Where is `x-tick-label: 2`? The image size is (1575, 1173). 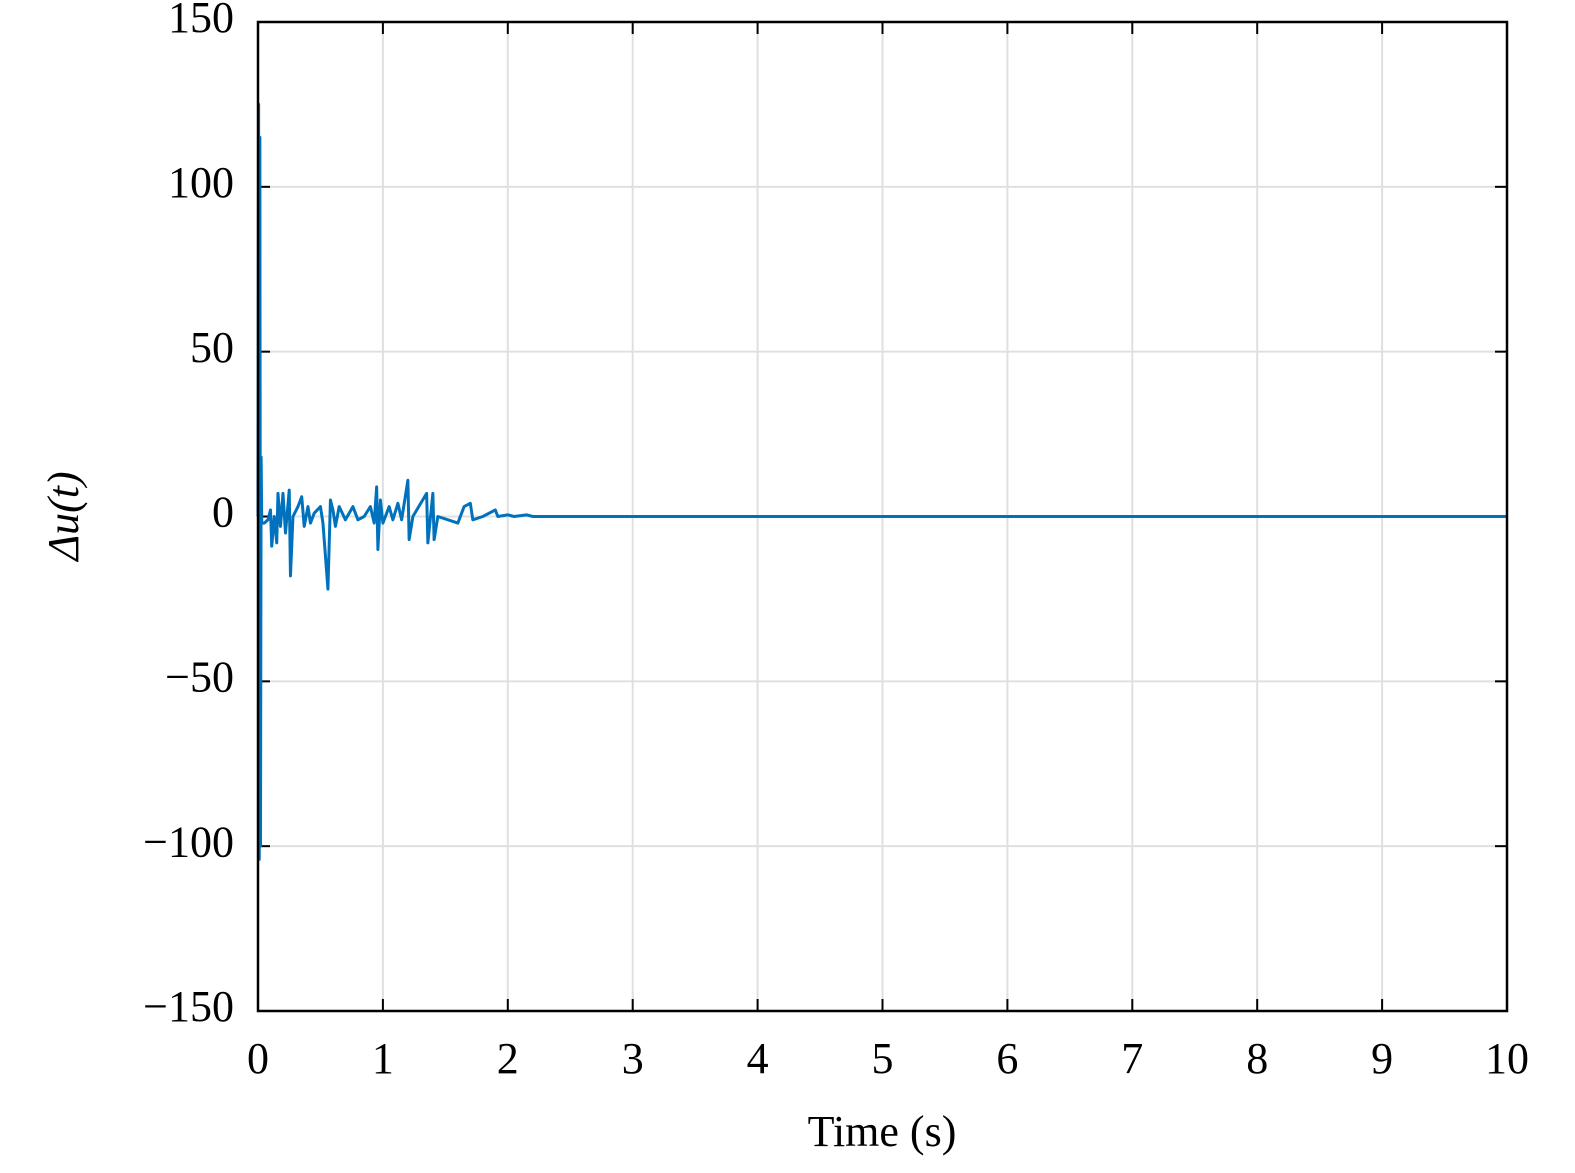 x-tick-label: 2 is located at coordinates (508, 1058).